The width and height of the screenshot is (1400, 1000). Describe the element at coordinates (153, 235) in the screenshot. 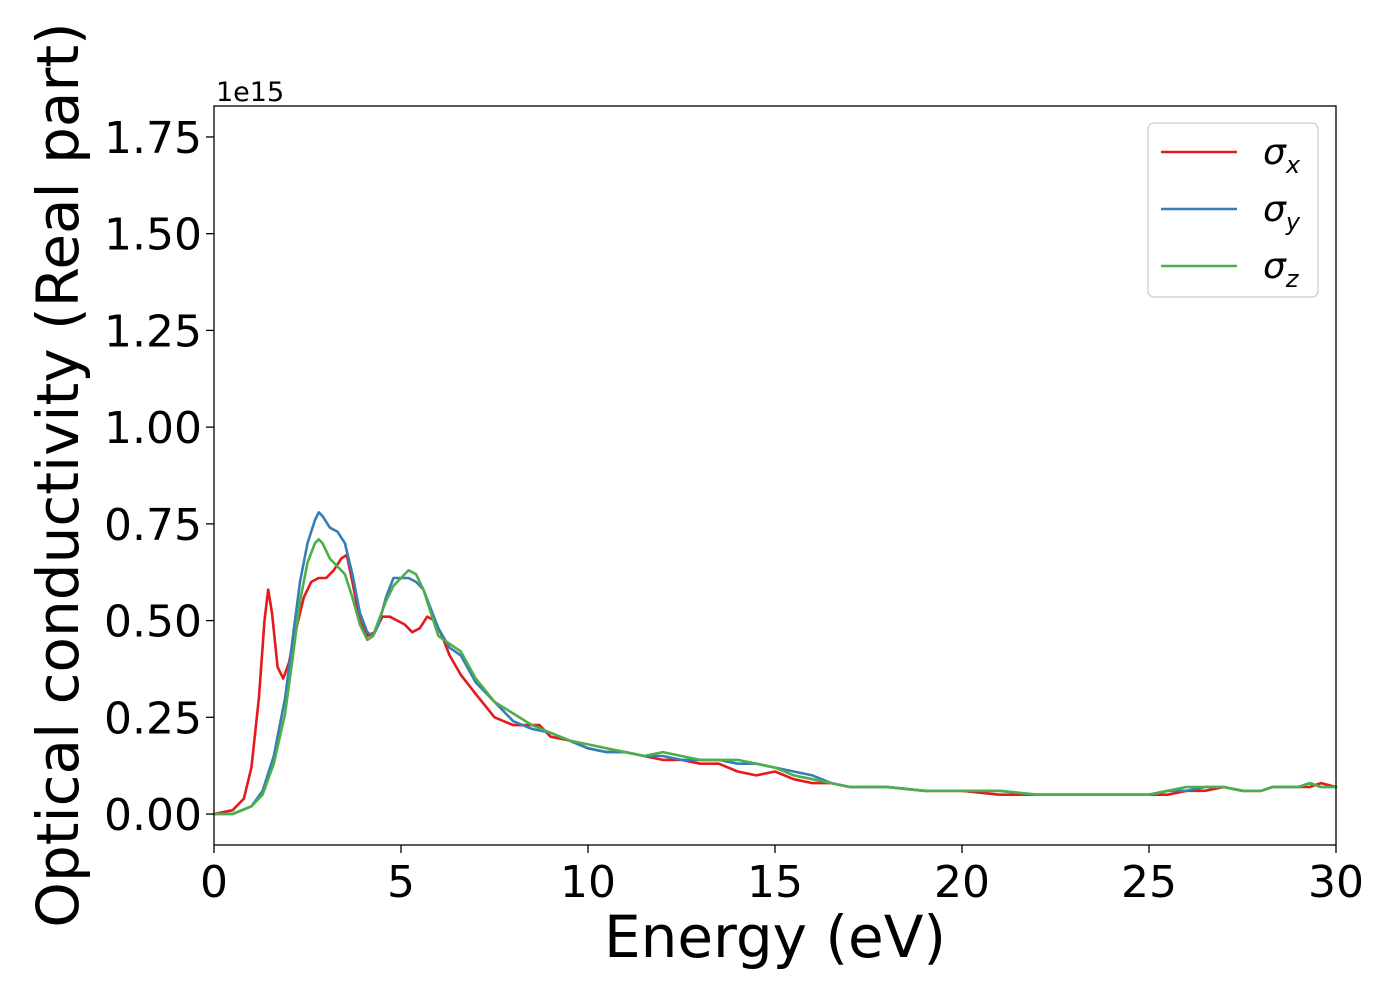

I see `y-tick-label: 1.50` at that location.